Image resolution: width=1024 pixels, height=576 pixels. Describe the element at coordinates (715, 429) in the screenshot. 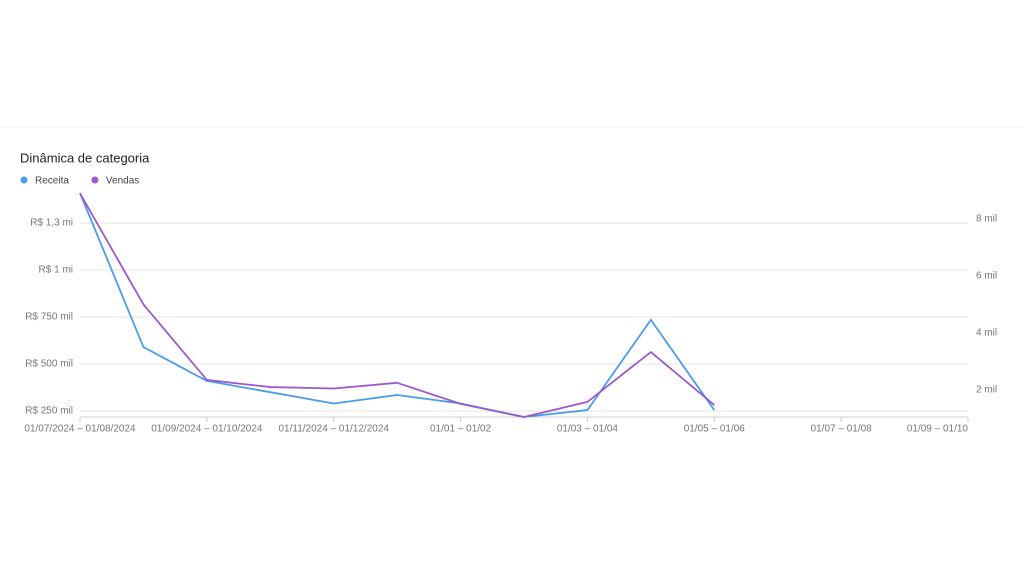

I see `x-tick-label: 01/05 – 01/06` at that location.